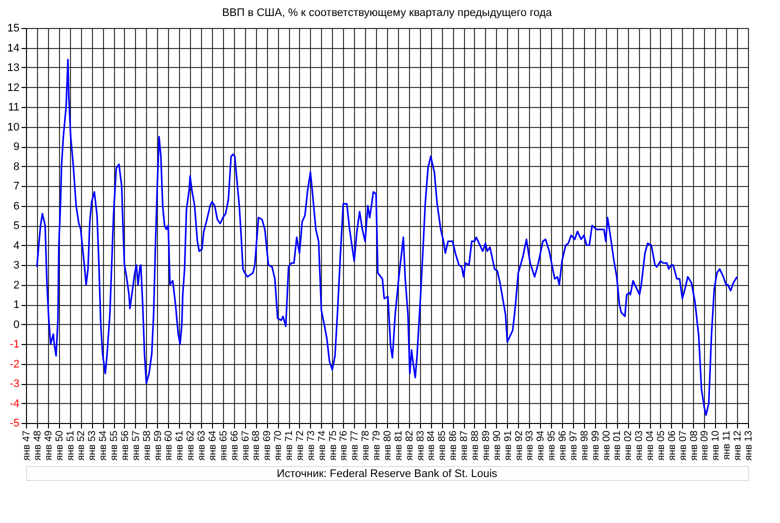 The height and width of the screenshot is (523, 780). What do you see at coordinates (16, 147) in the screenshot?
I see `y-tick-label: 9` at bounding box center [16, 147].